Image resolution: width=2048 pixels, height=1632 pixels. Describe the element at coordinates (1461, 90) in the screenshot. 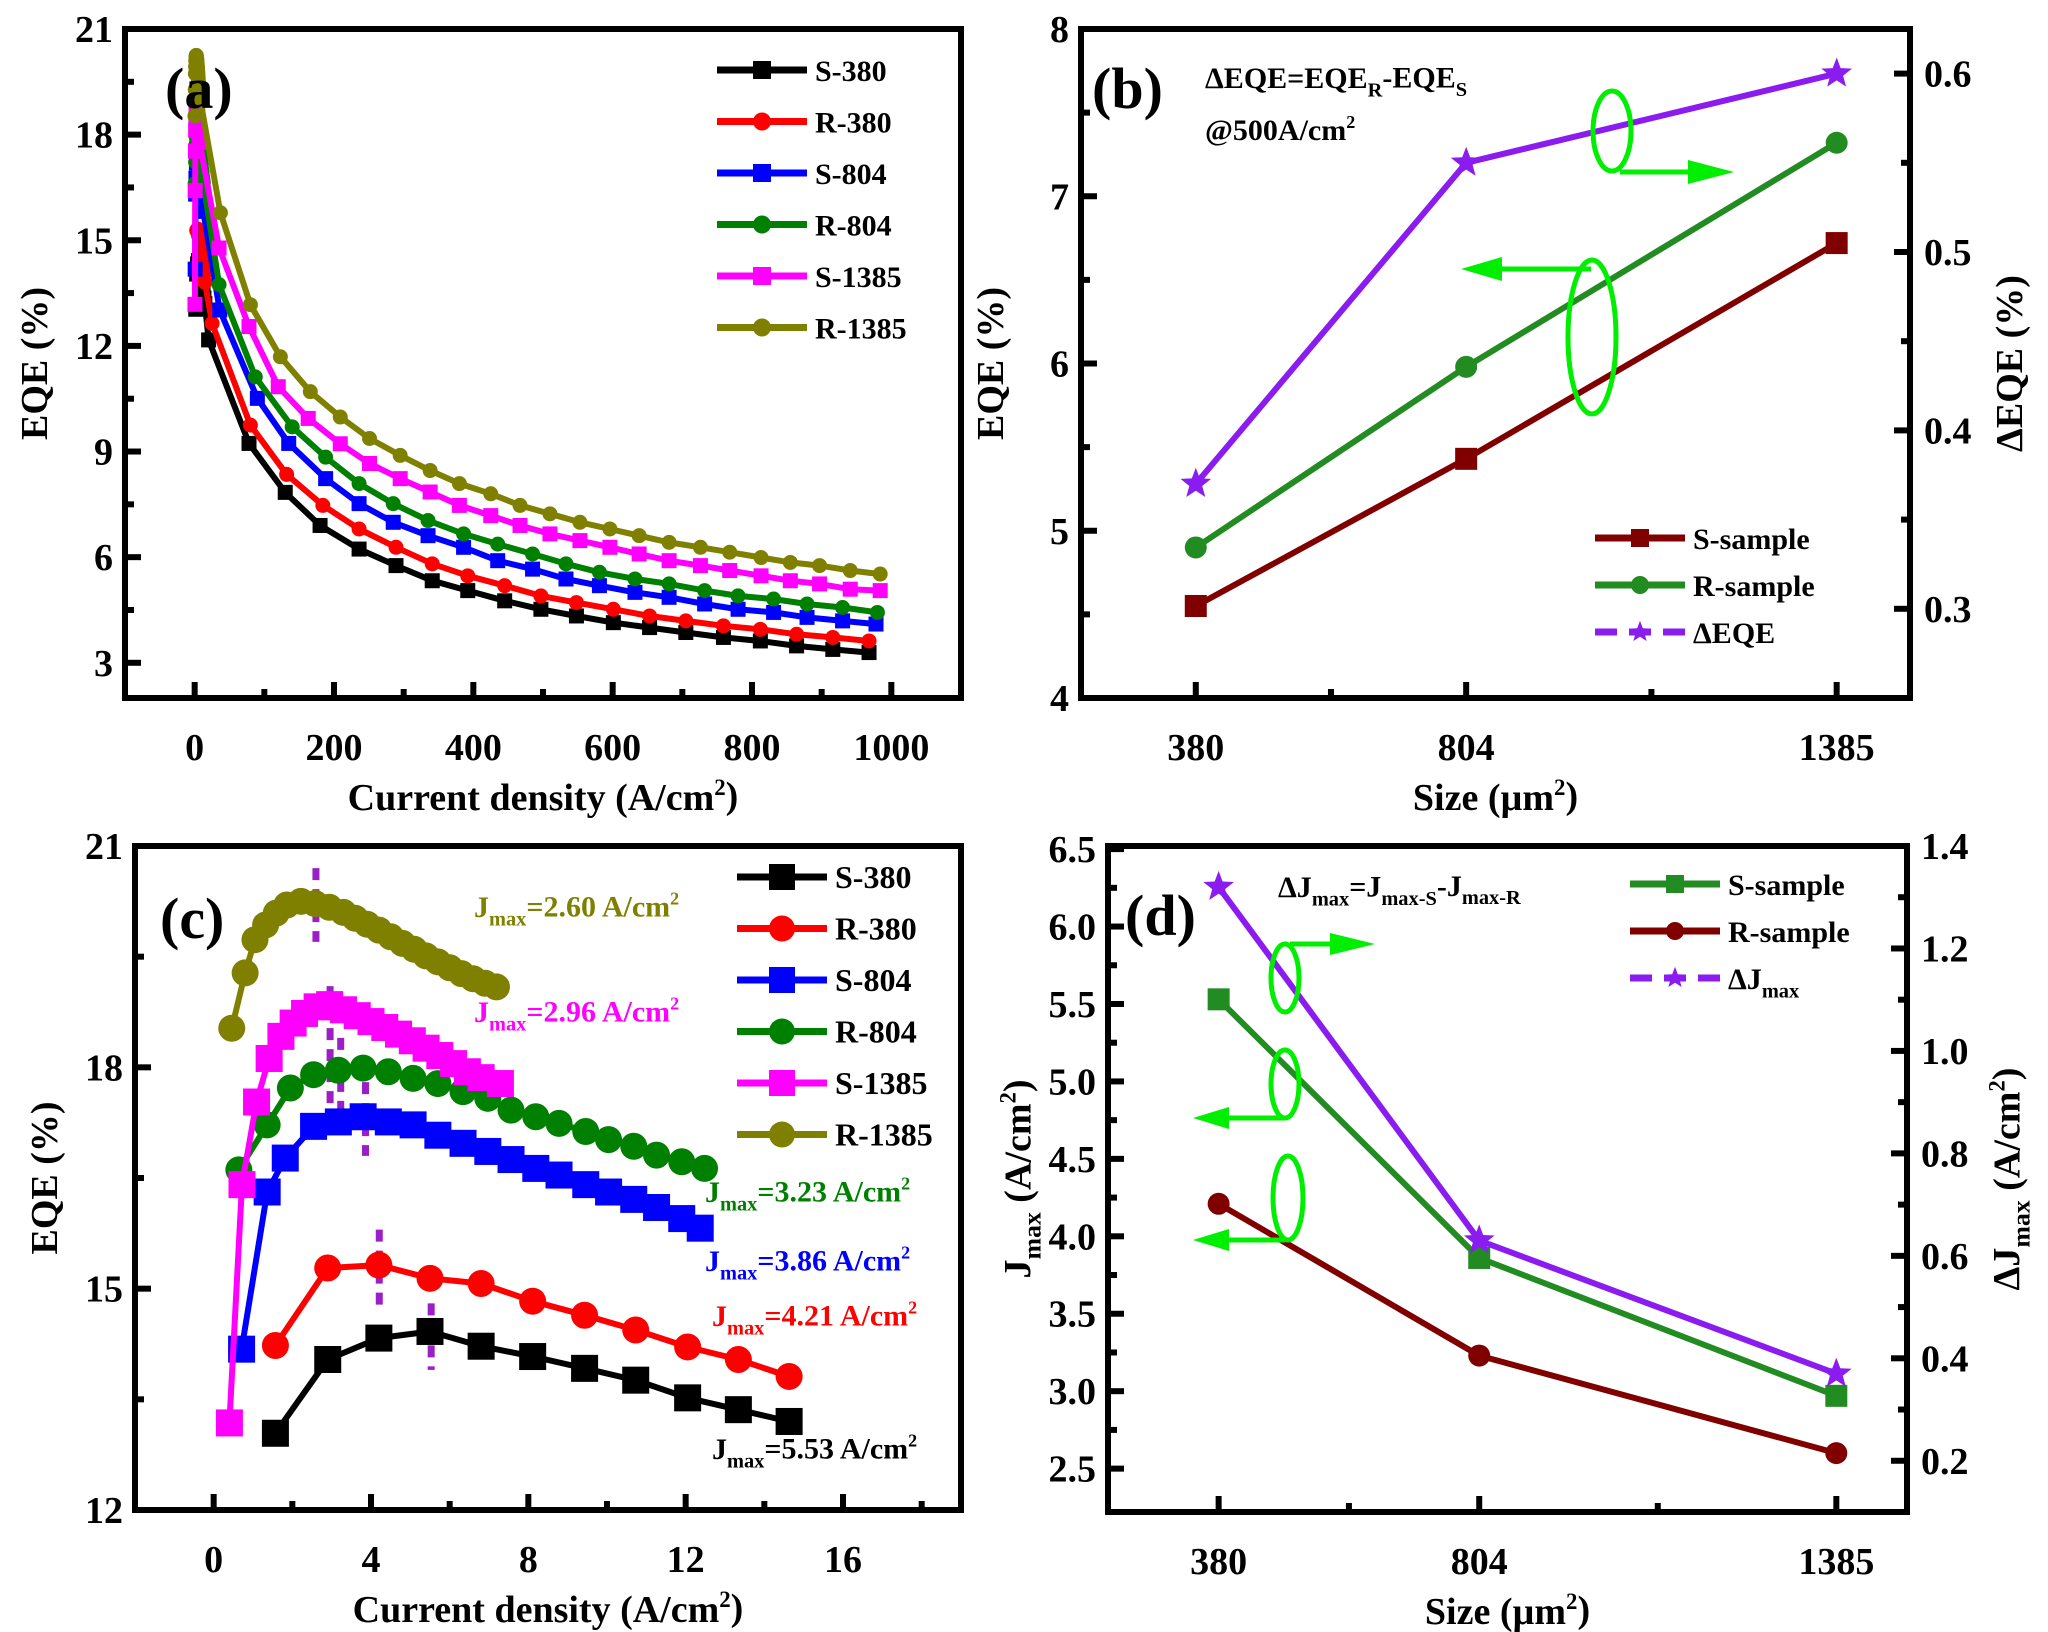

I see `text-run: S` at that location.